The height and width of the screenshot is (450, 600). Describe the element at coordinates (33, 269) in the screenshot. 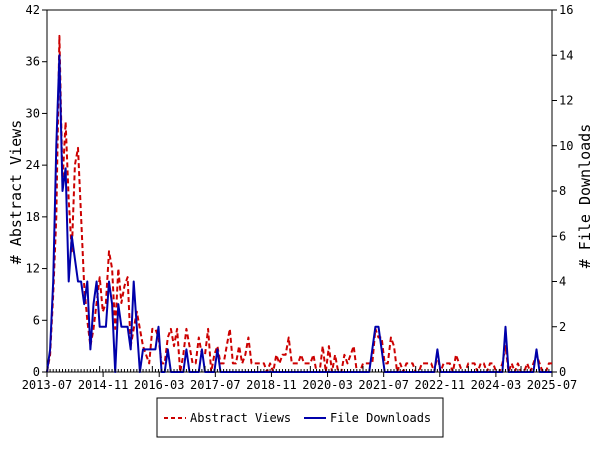

I see `y-left-tick-label: 12` at that location.